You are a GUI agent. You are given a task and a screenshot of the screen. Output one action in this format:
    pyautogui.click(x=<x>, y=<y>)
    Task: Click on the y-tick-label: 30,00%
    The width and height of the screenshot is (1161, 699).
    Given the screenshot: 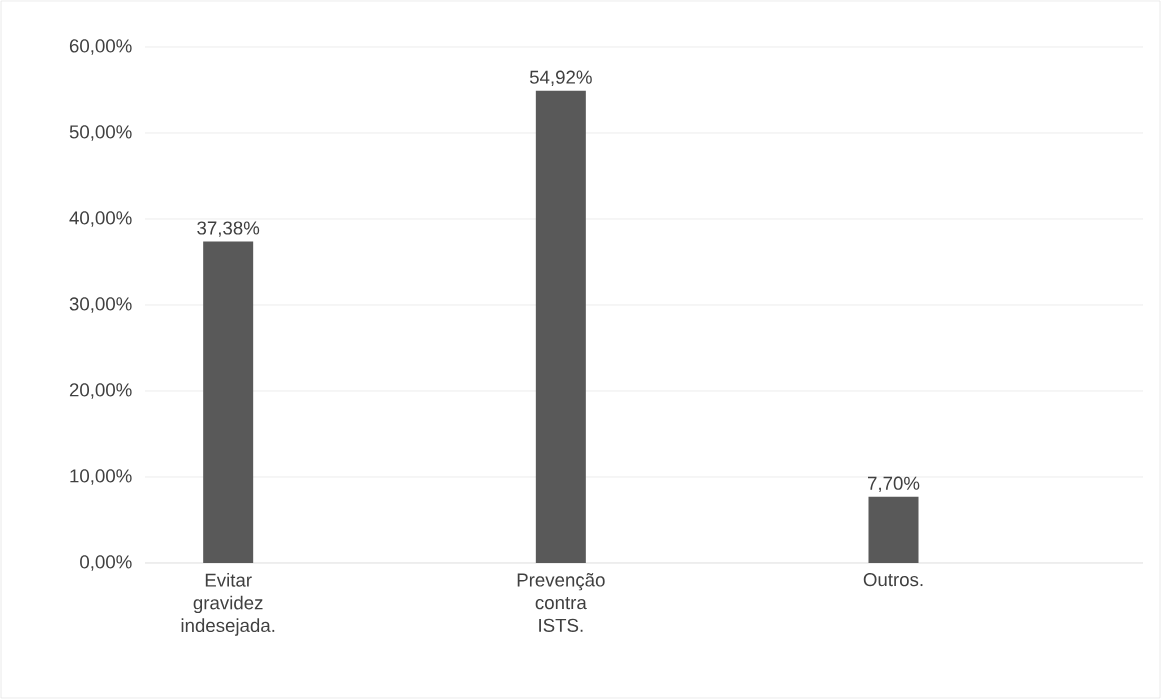 What is the action you would take?
    pyautogui.click(x=100, y=305)
    